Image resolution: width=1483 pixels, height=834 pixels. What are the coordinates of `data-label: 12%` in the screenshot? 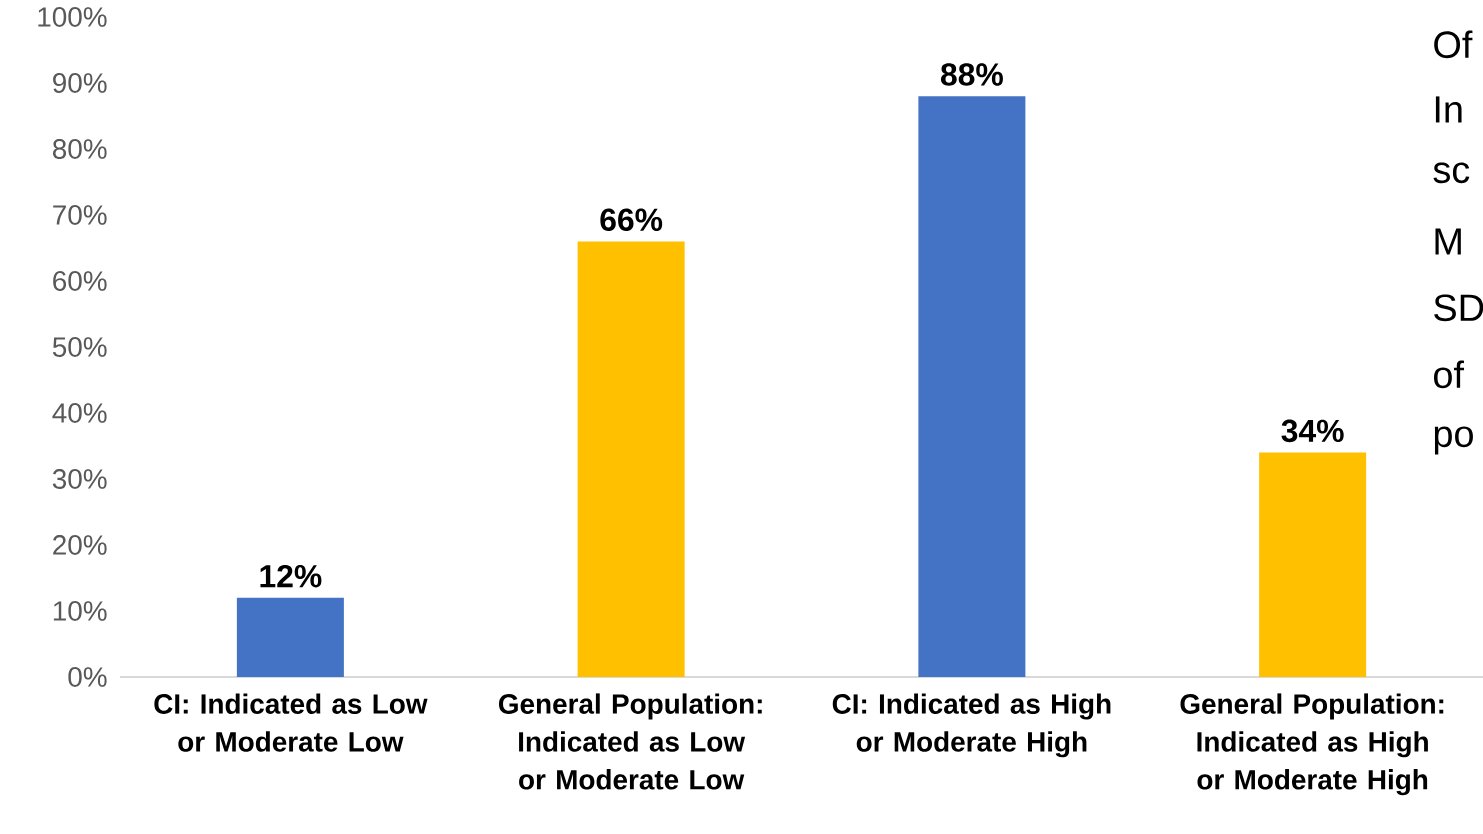 It's located at (291, 576).